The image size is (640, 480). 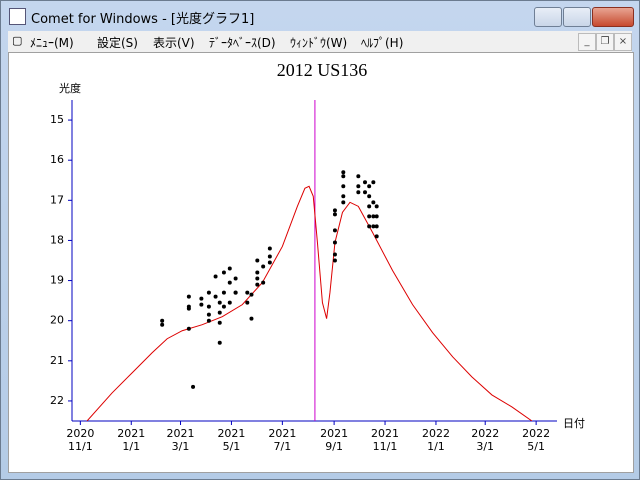 I want to click on x-tick-label: 2021 1/1, so click(x=131, y=440).